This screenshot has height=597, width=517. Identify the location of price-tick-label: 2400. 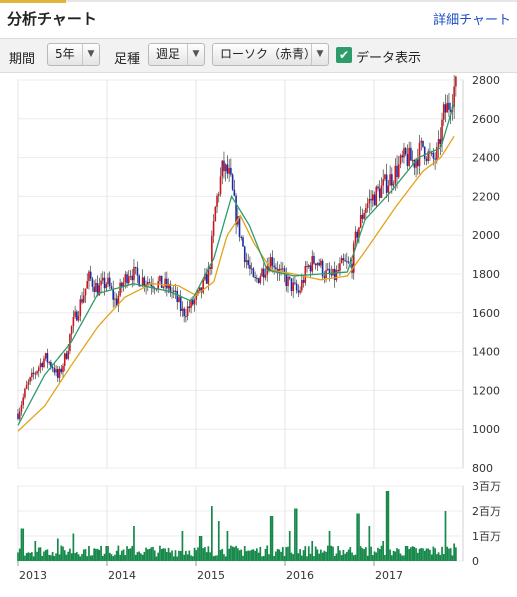
(486, 158).